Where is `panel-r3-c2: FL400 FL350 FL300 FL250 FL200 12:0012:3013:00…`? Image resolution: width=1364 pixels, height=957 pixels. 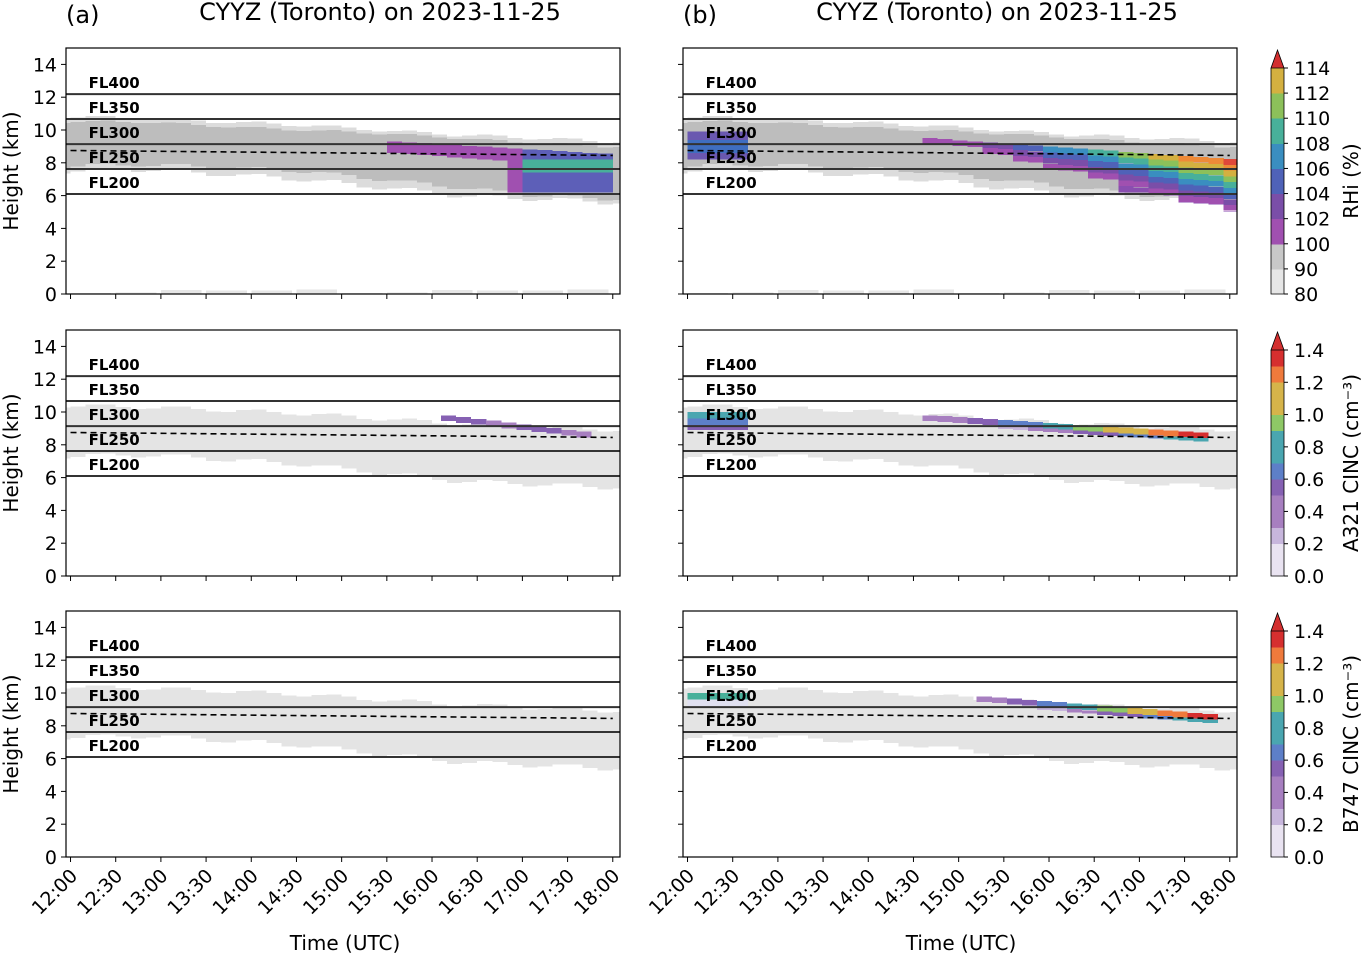 panel-r3-c2: FL400 FL350 FL300 FL250 FL200 12:0012:3013:00… is located at coordinates (943, 764).